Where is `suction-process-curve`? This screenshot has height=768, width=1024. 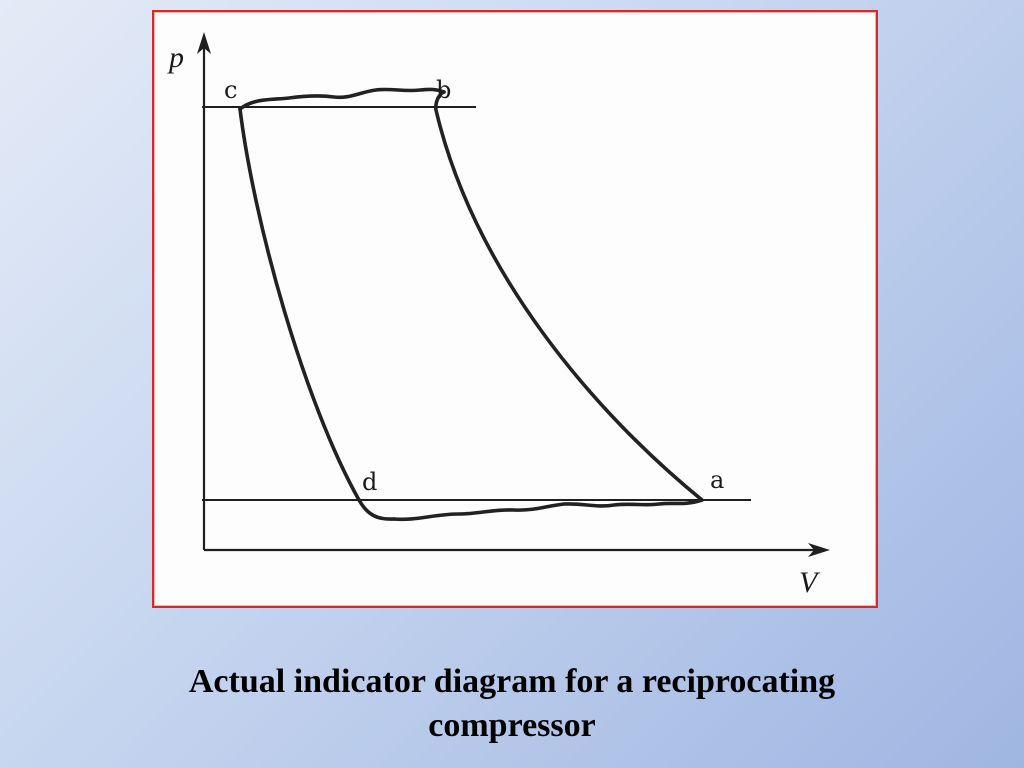 suction-process-curve is located at coordinates (548, 510).